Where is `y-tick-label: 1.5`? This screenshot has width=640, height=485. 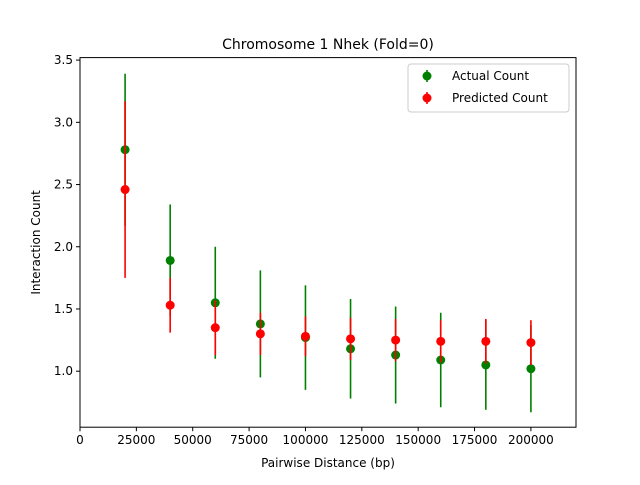 y-tick-label: 1.5 is located at coordinates (63, 309).